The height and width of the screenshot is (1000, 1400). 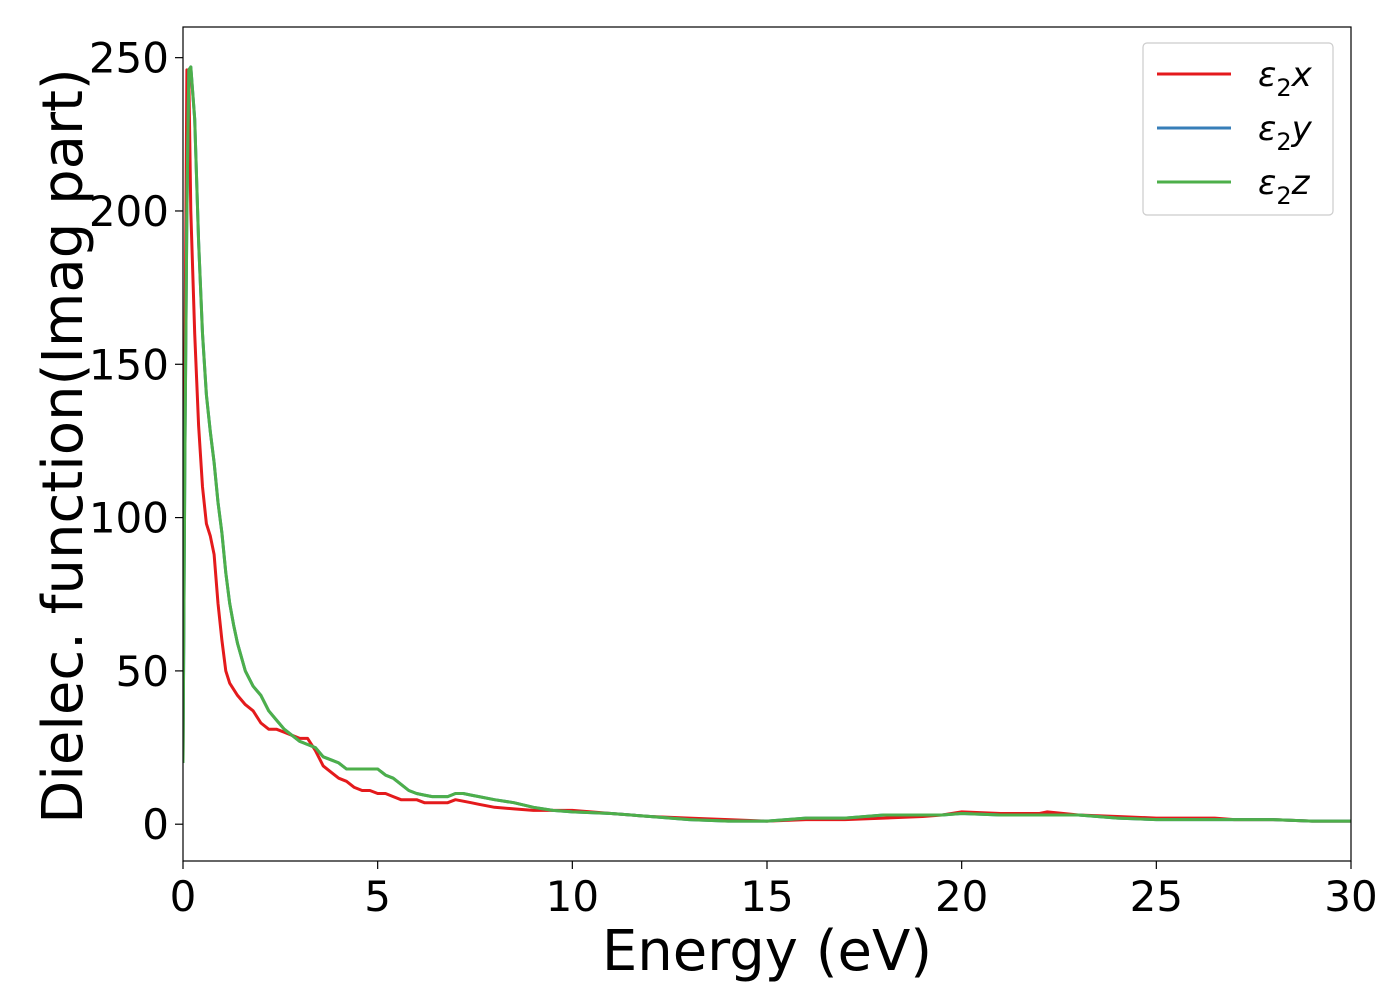 What do you see at coordinates (766, 896) in the screenshot?
I see `x-tick-label: 15` at bounding box center [766, 896].